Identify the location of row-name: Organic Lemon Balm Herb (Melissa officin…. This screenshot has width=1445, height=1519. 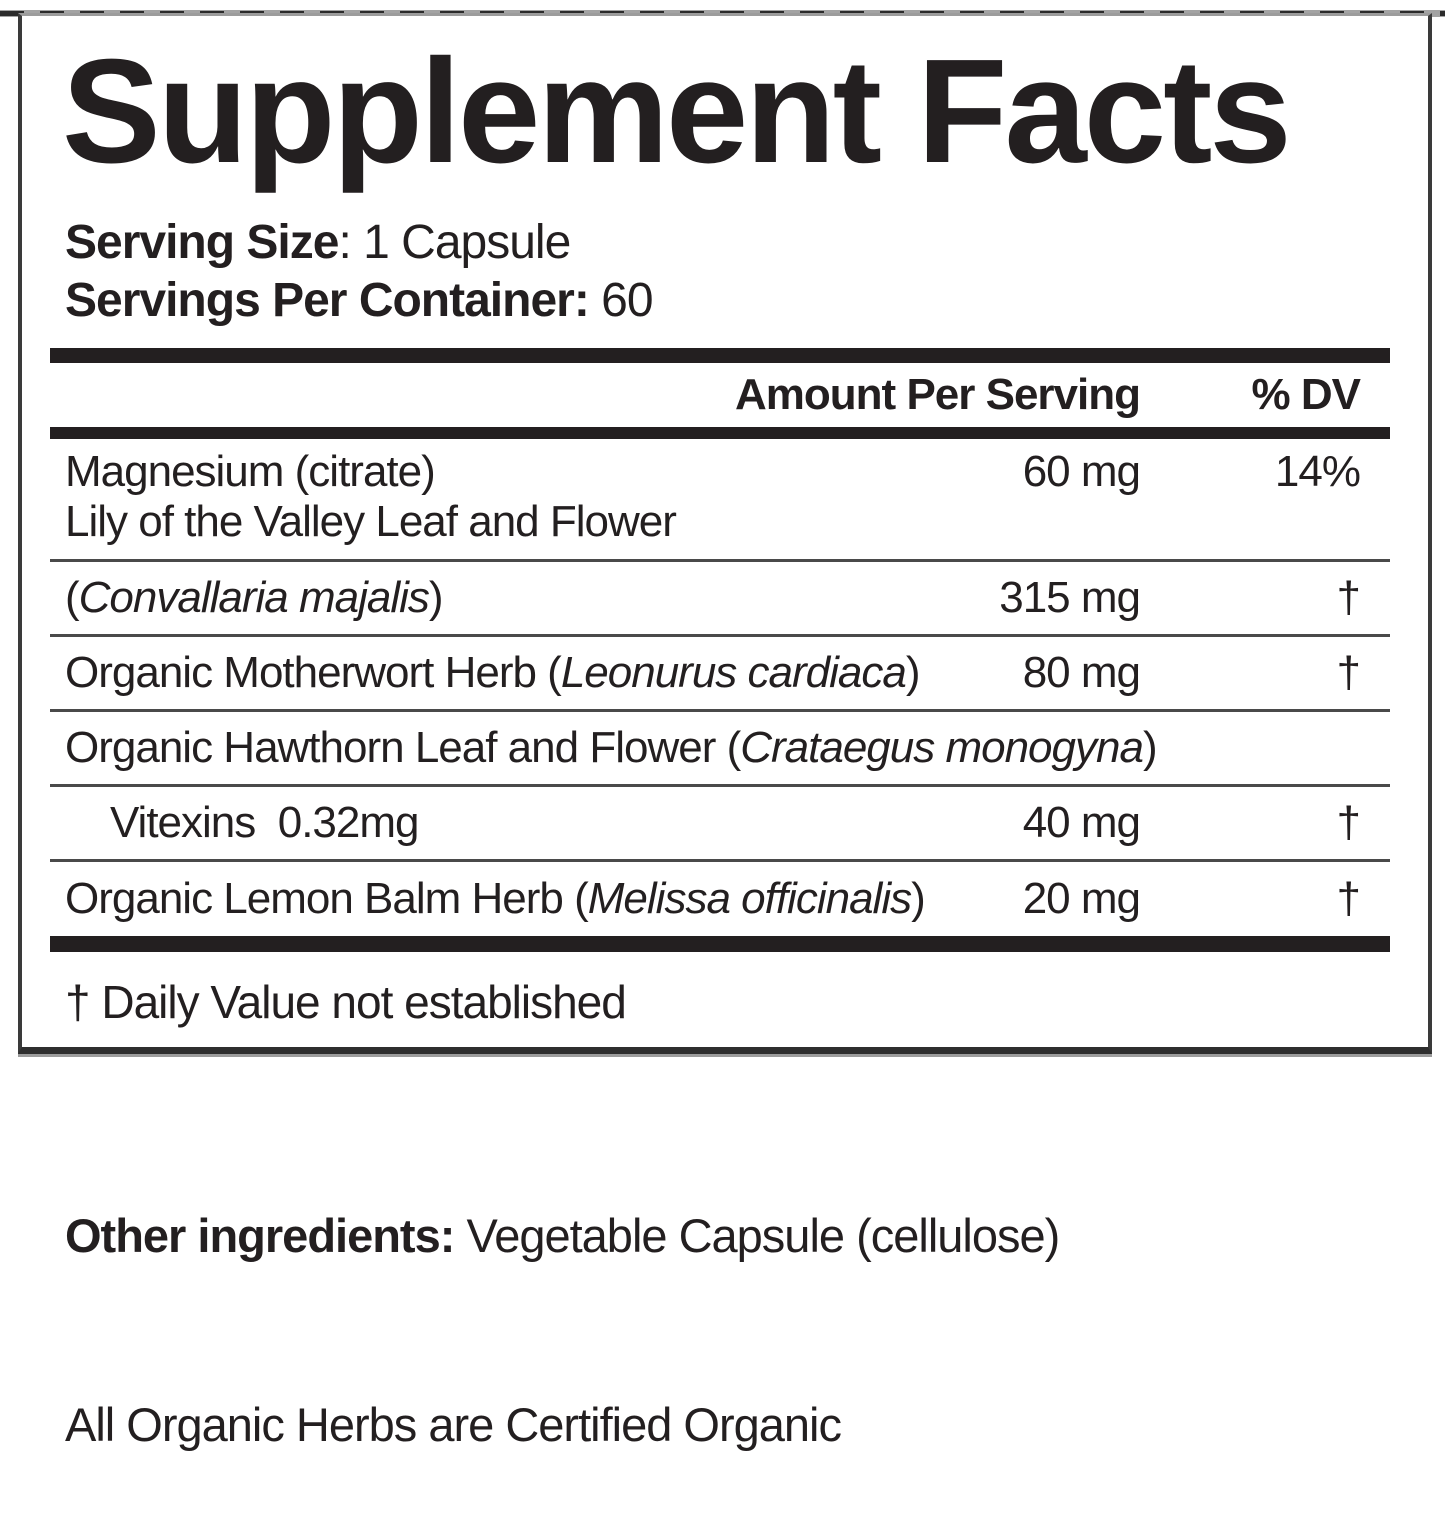
(495, 899).